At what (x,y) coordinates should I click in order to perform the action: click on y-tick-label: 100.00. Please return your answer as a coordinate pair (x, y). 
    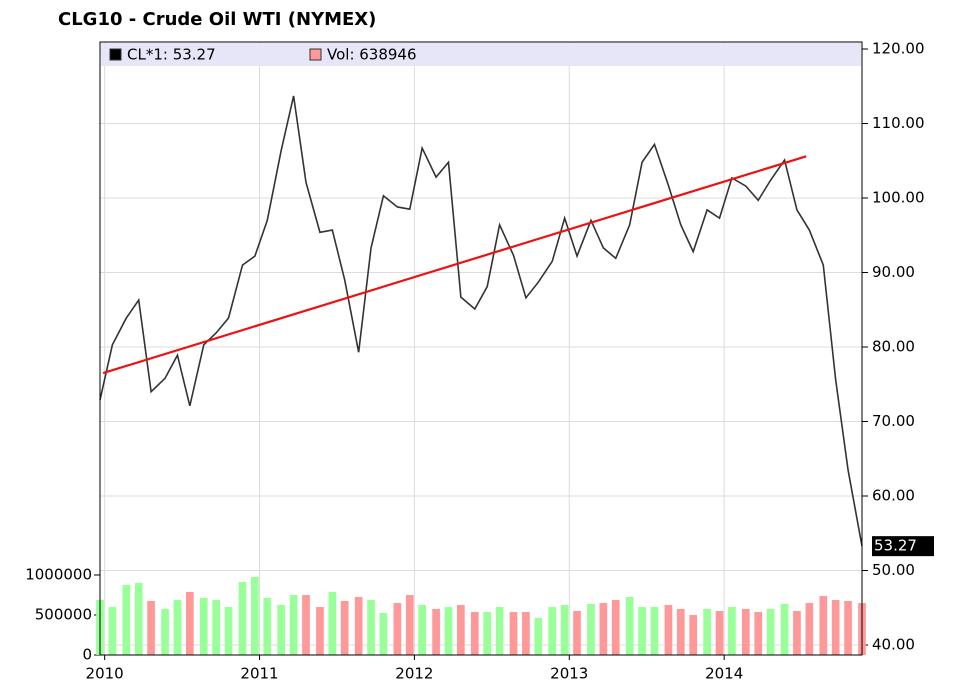
    Looking at the image, I should click on (898, 198).